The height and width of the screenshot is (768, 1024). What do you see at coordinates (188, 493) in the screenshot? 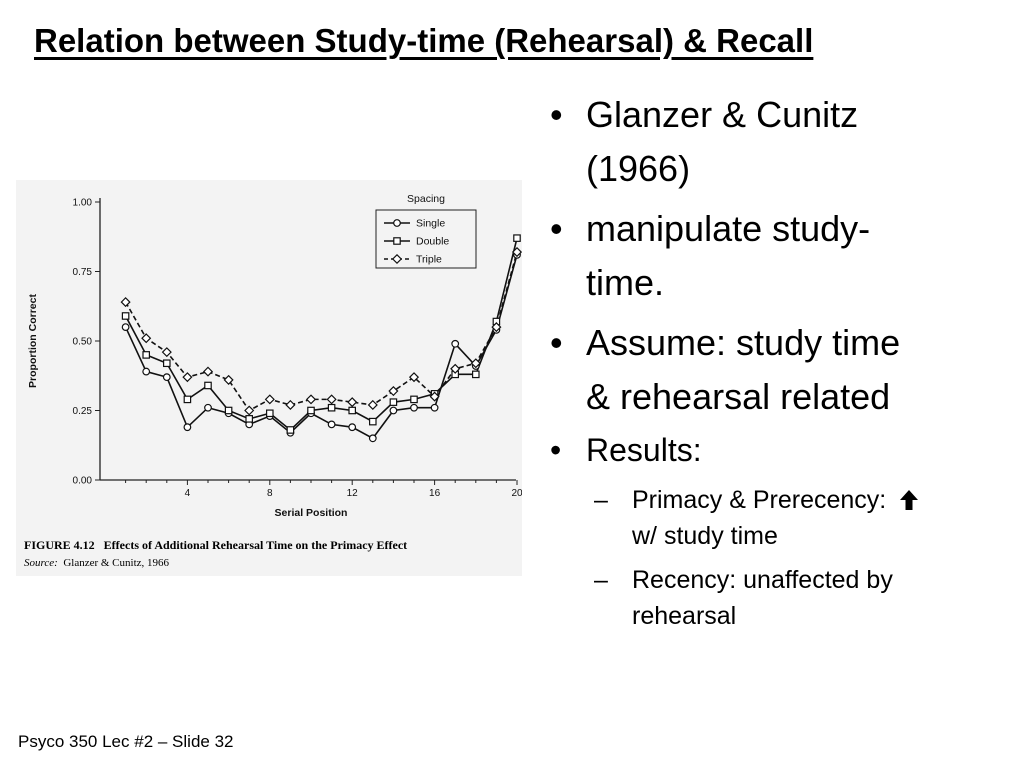
I see `x-tick-label: 4` at bounding box center [188, 493].